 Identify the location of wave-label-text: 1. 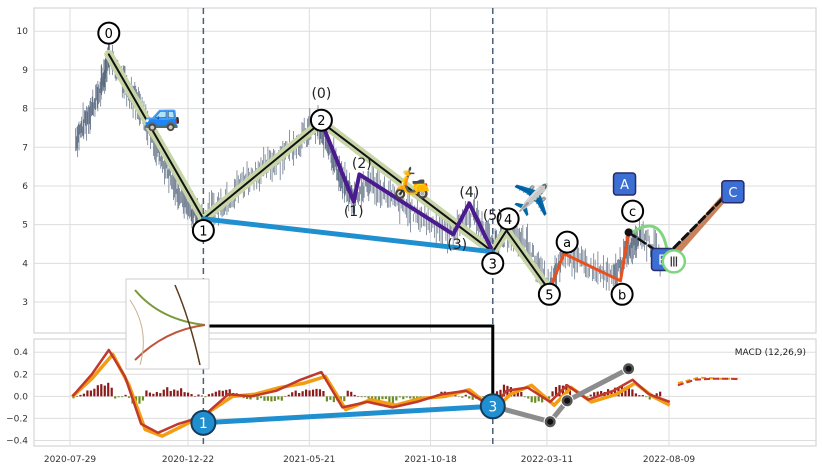
(203, 231).